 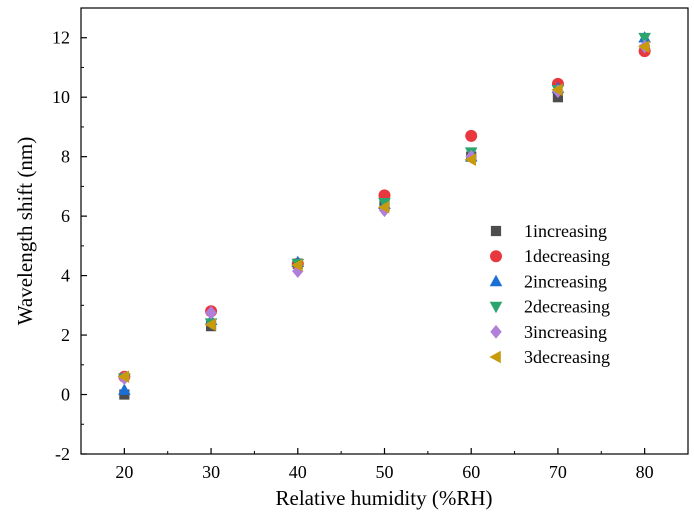 I want to click on legend-item: 2increasing, so click(x=548, y=281).